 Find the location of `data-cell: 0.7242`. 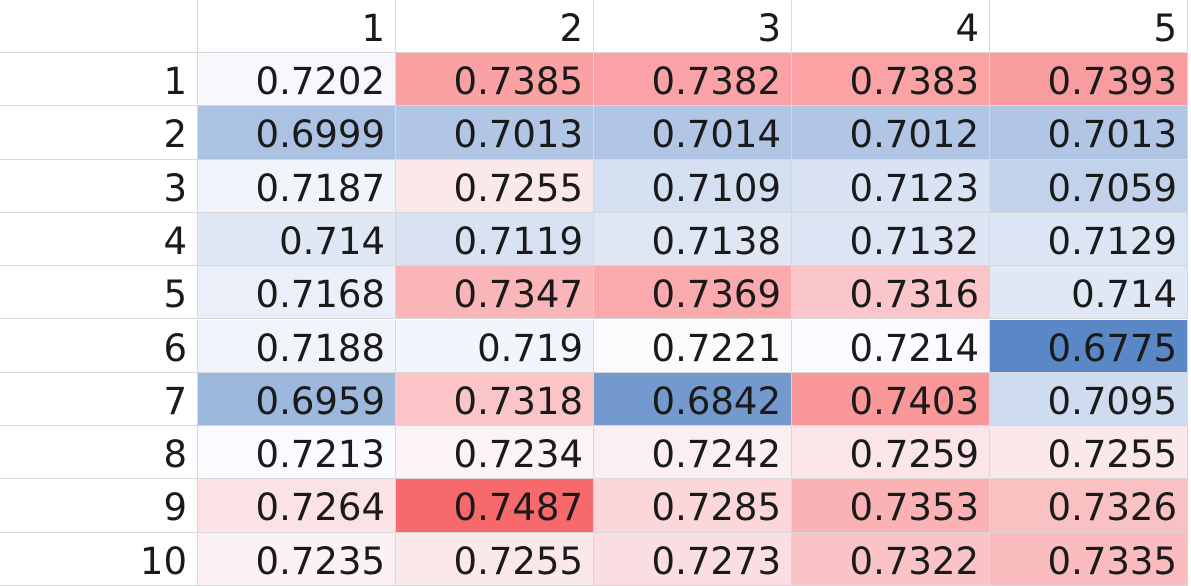

data-cell: 0.7242 is located at coordinates (693, 453).